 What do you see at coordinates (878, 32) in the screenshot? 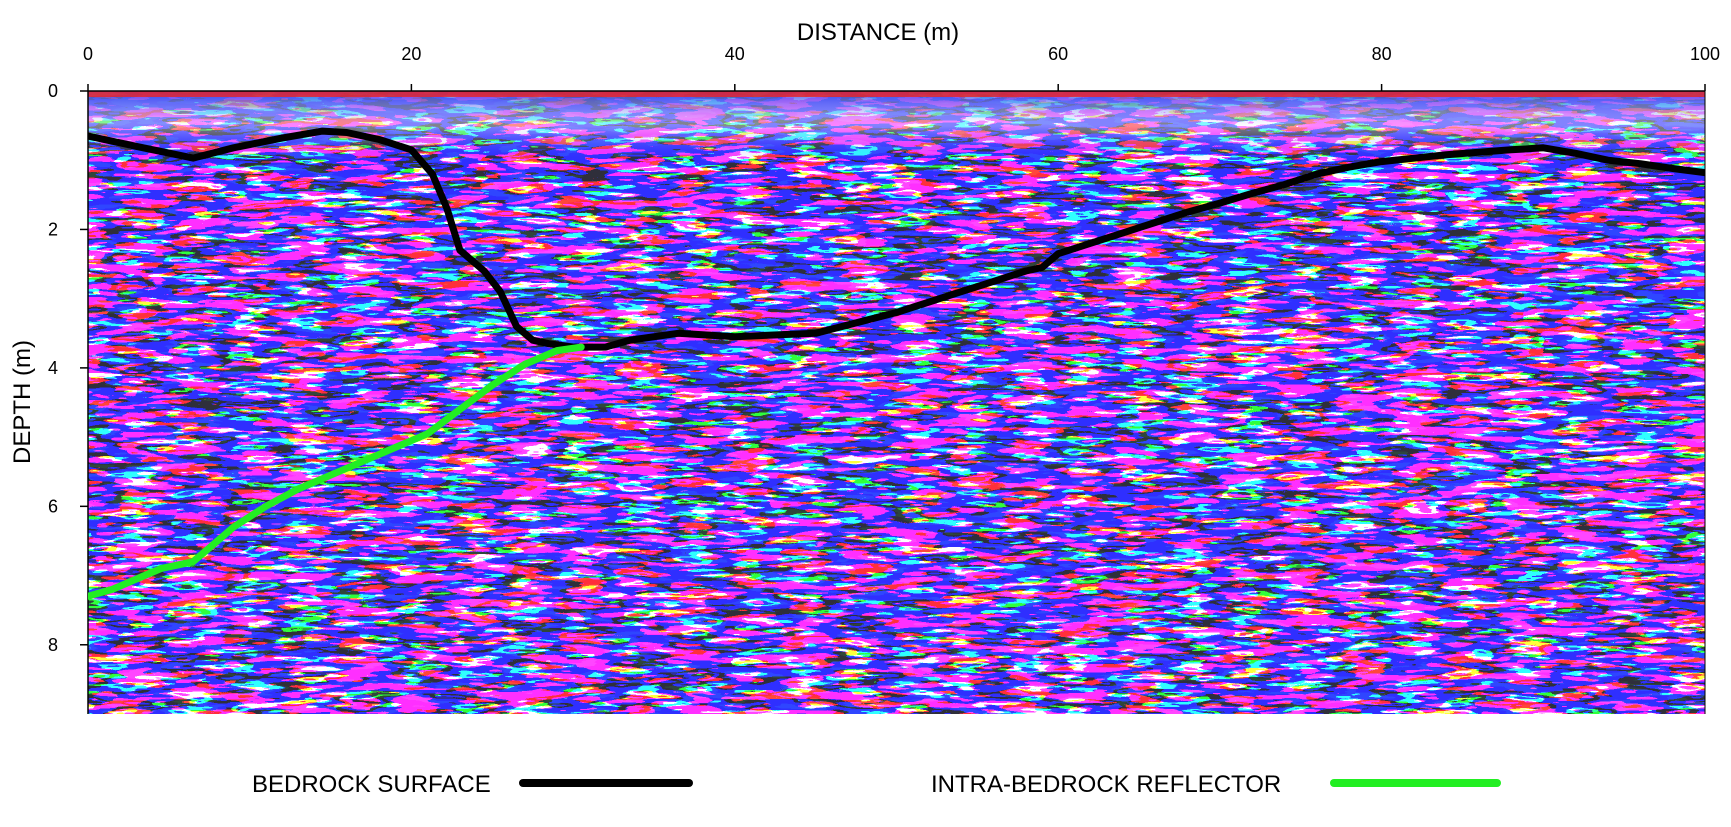
I see `x-axis-title: DISTANCE (m)` at bounding box center [878, 32].